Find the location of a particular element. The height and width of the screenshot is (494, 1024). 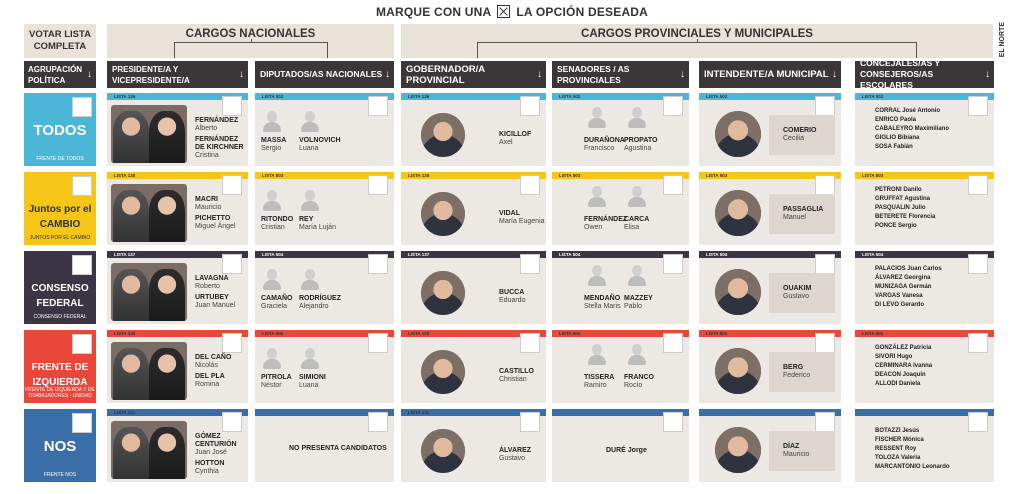

candidate-last-name: KICILLOF is located at coordinates (515, 134).